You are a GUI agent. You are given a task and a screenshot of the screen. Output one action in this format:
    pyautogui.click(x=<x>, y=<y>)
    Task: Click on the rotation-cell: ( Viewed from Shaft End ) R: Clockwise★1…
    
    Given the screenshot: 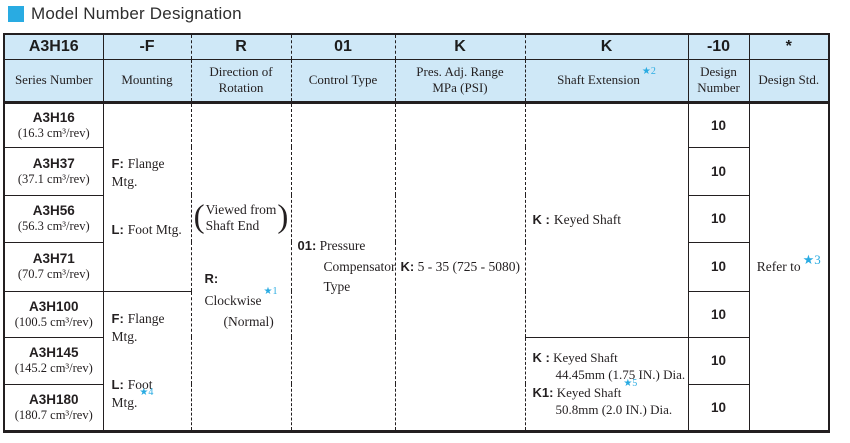 What is the action you would take?
    pyautogui.click(x=240, y=266)
    